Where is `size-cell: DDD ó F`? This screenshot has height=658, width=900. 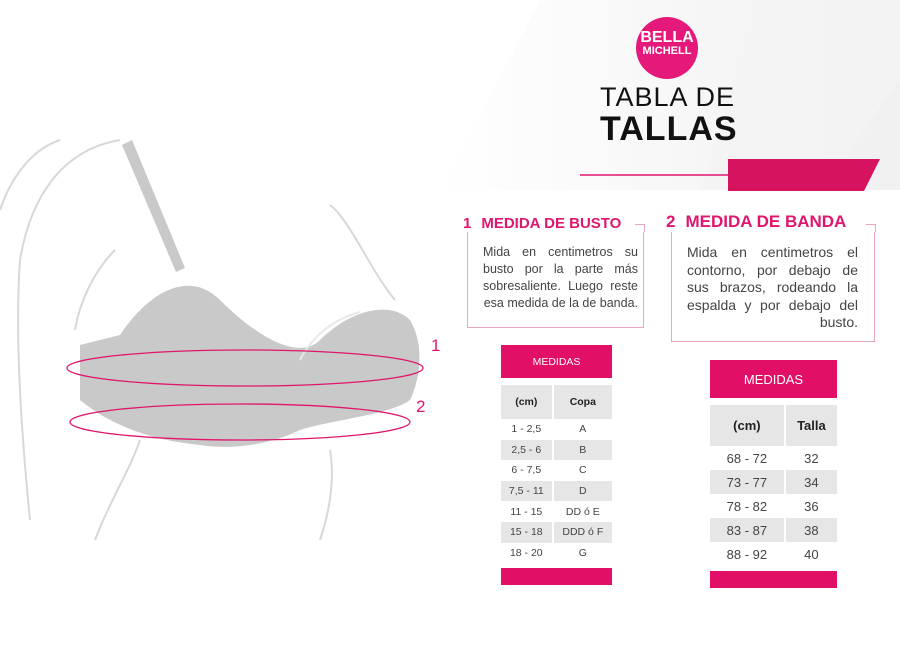 size-cell: DDD ó F is located at coordinates (582, 532).